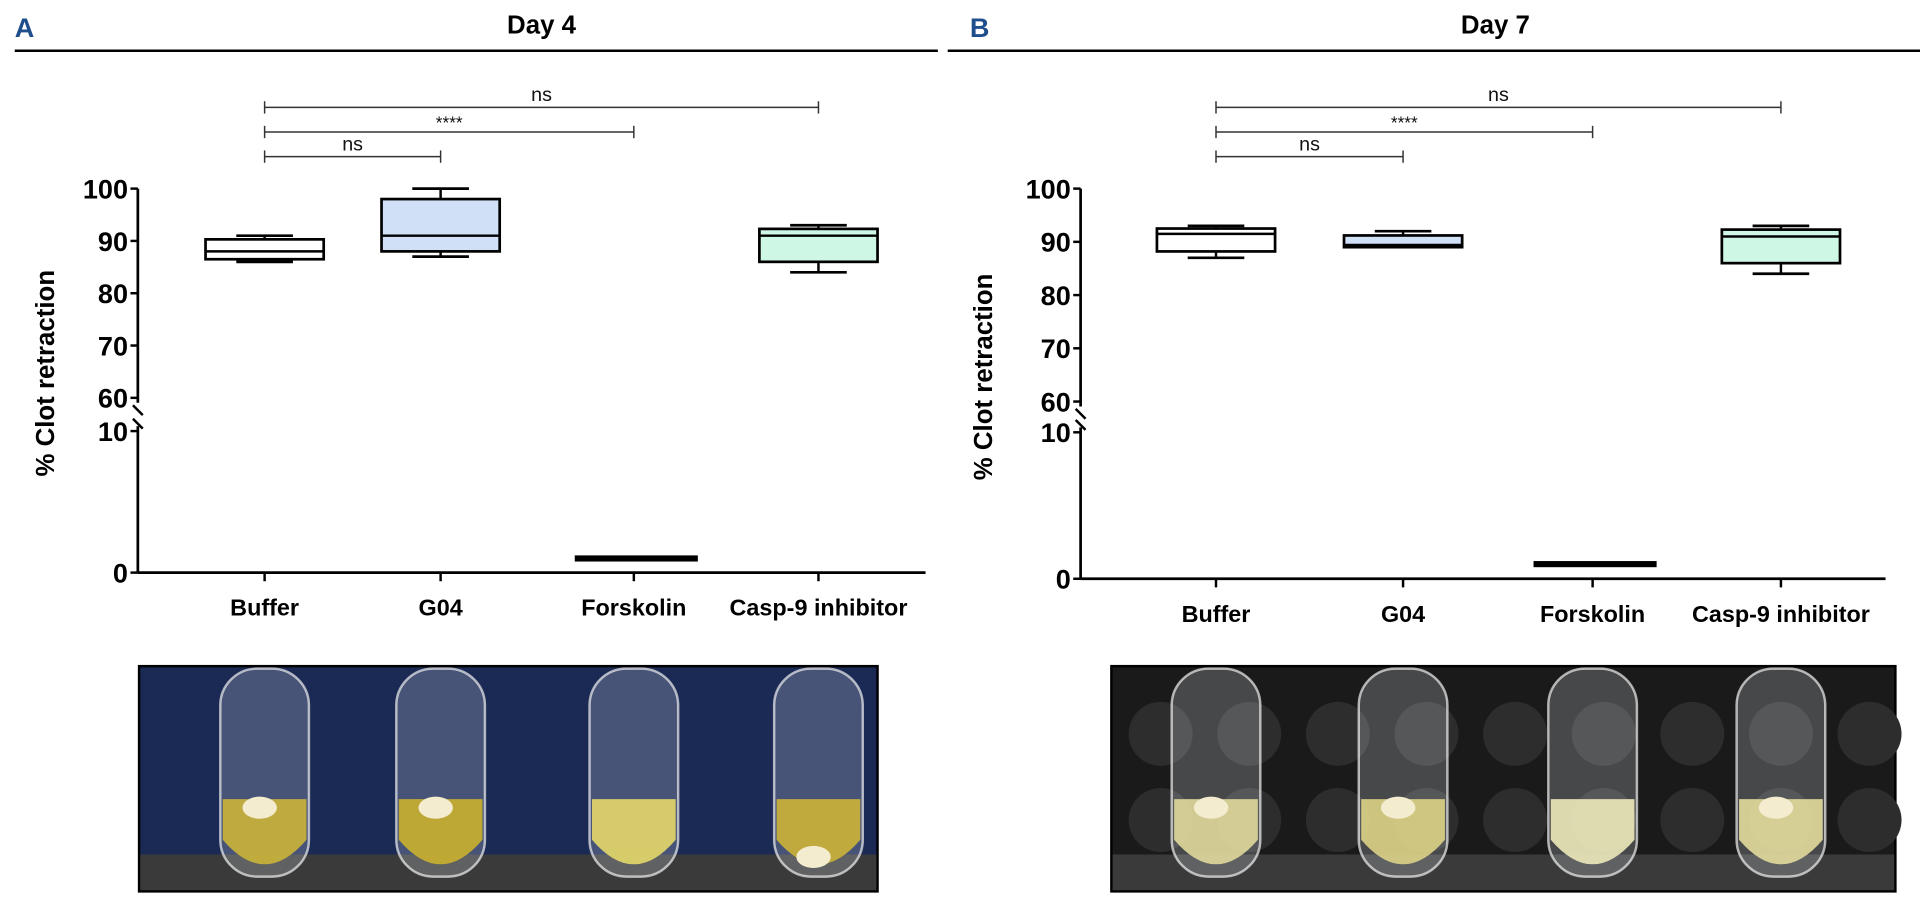 The width and height of the screenshot is (1920, 904). What do you see at coordinates (1495, 26) in the screenshot?
I see `panel-title-b: Day 7` at bounding box center [1495, 26].